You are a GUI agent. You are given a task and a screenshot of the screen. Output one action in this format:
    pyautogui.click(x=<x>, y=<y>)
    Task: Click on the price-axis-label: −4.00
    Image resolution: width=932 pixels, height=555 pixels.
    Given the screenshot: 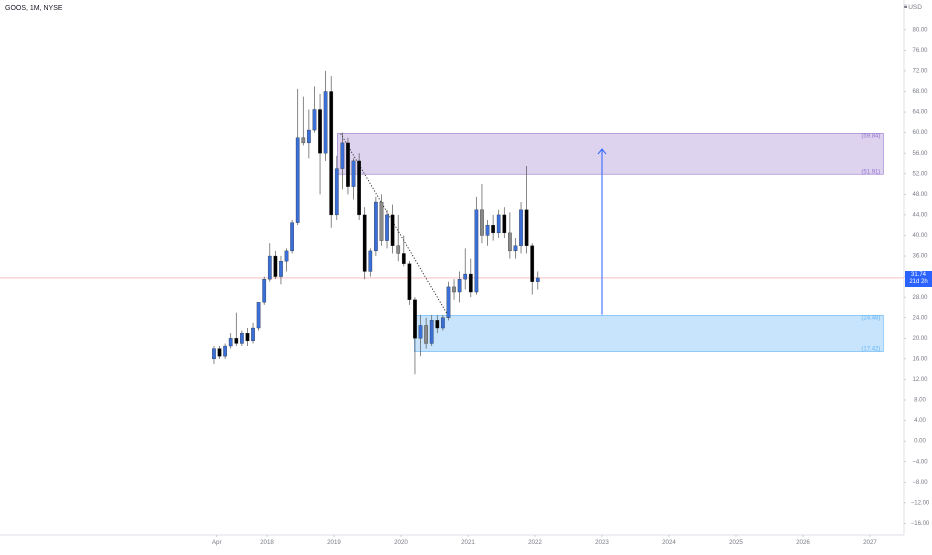 What is the action you would take?
    pyautogui.click(x=920, y=462)
    